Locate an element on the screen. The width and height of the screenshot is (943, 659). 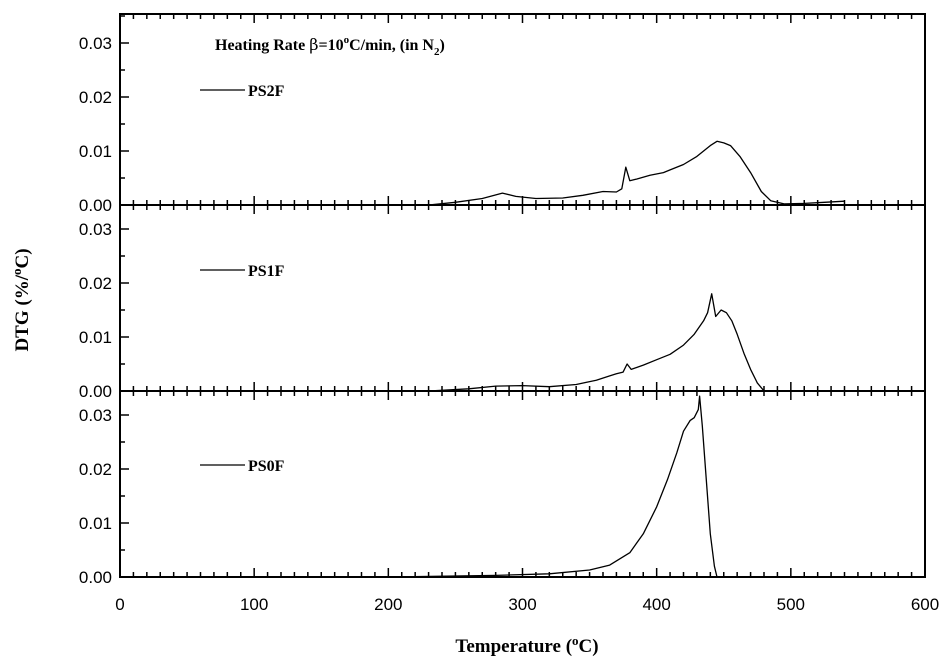
heating-rate-annotation: Heating Rate β=10oC/min, (in N2) is located at coordinates (330, 46).